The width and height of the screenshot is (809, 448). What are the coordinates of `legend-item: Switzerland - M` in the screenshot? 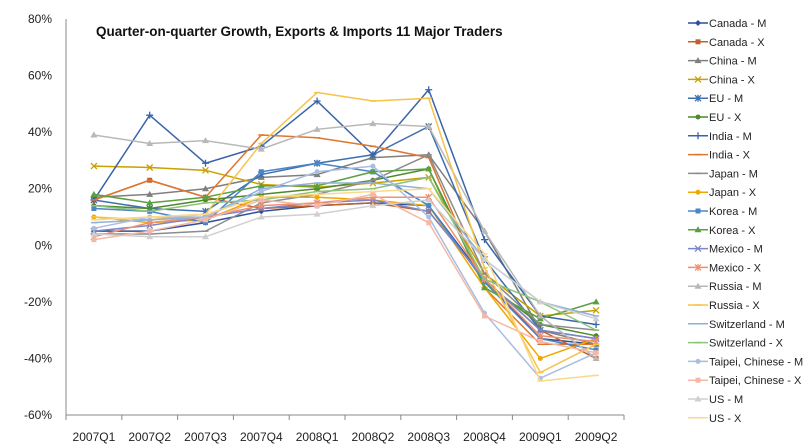 It's located at (736, 325).